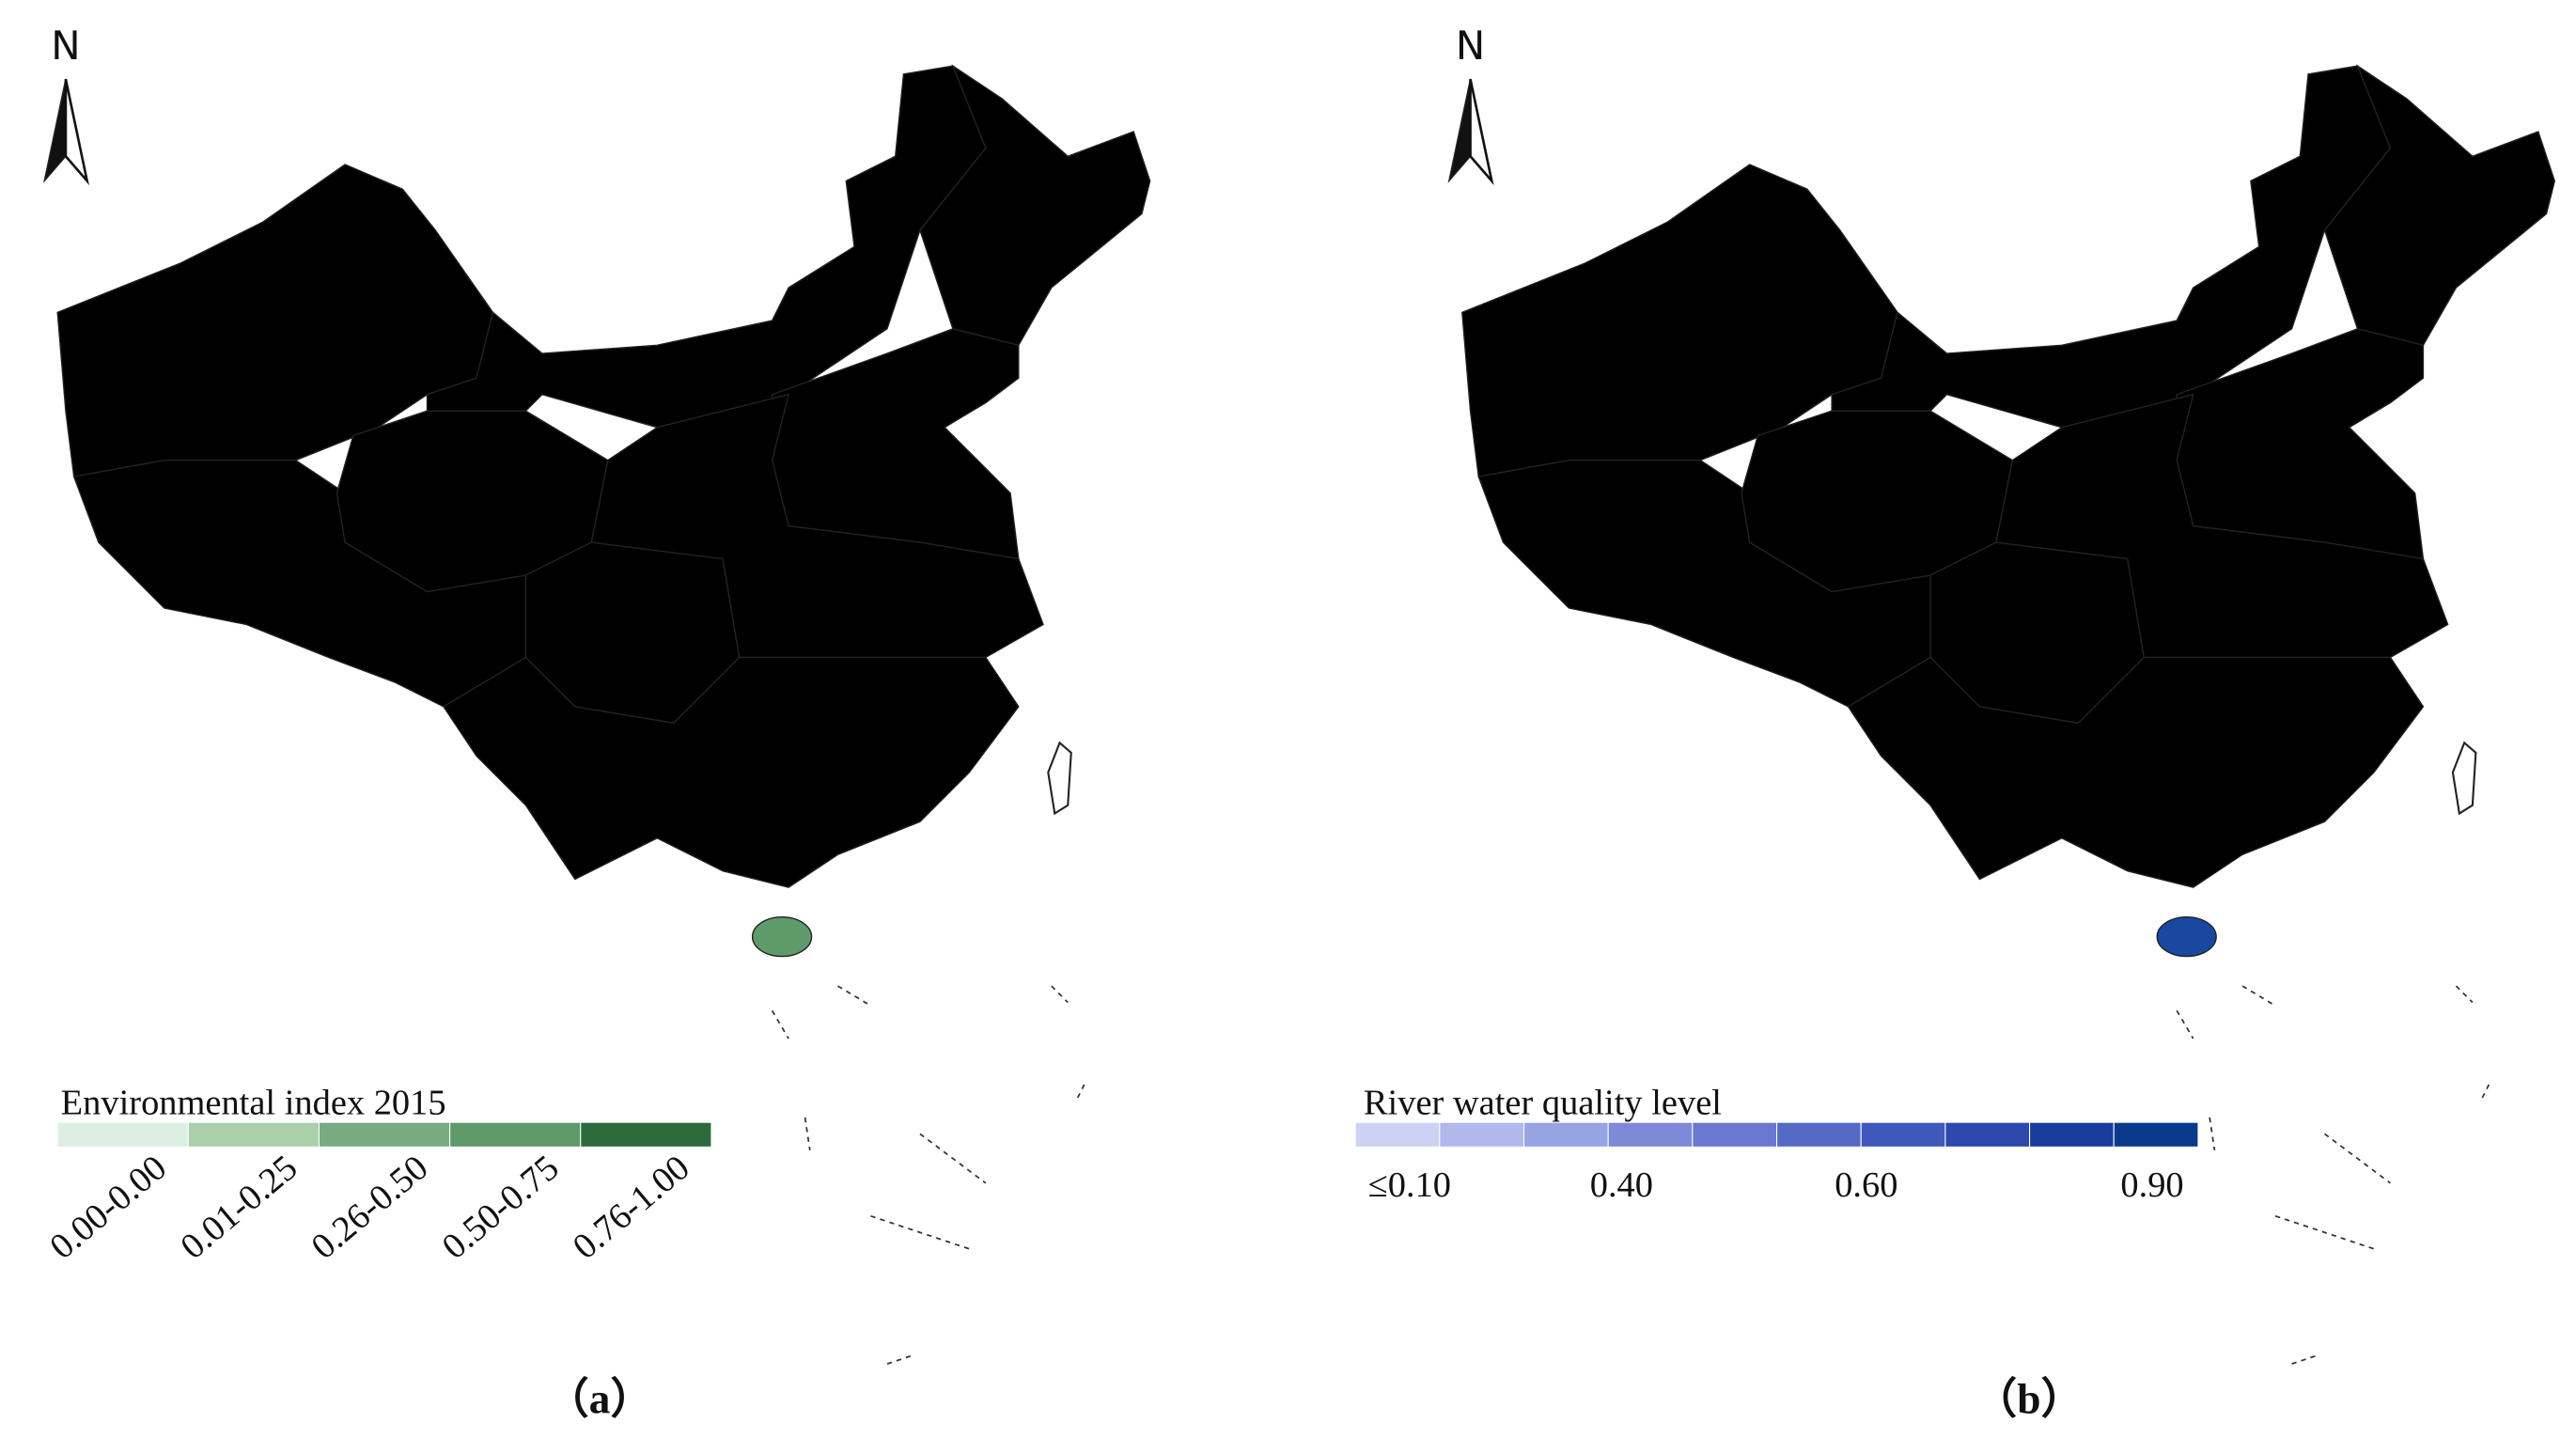 The image size is (2576, 1438). Describe the element at coordinates (631, 1207) in the screenshot. I see `legend-label: 0.76-1.00` at that location.